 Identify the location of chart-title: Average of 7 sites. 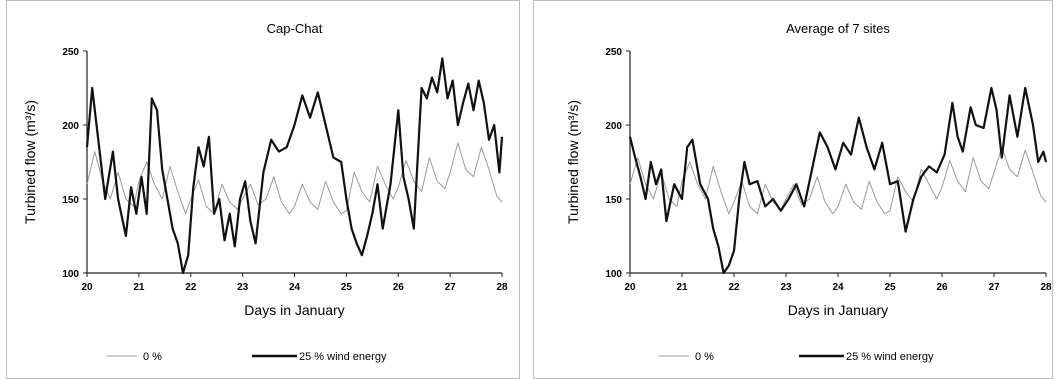
(838, 28).